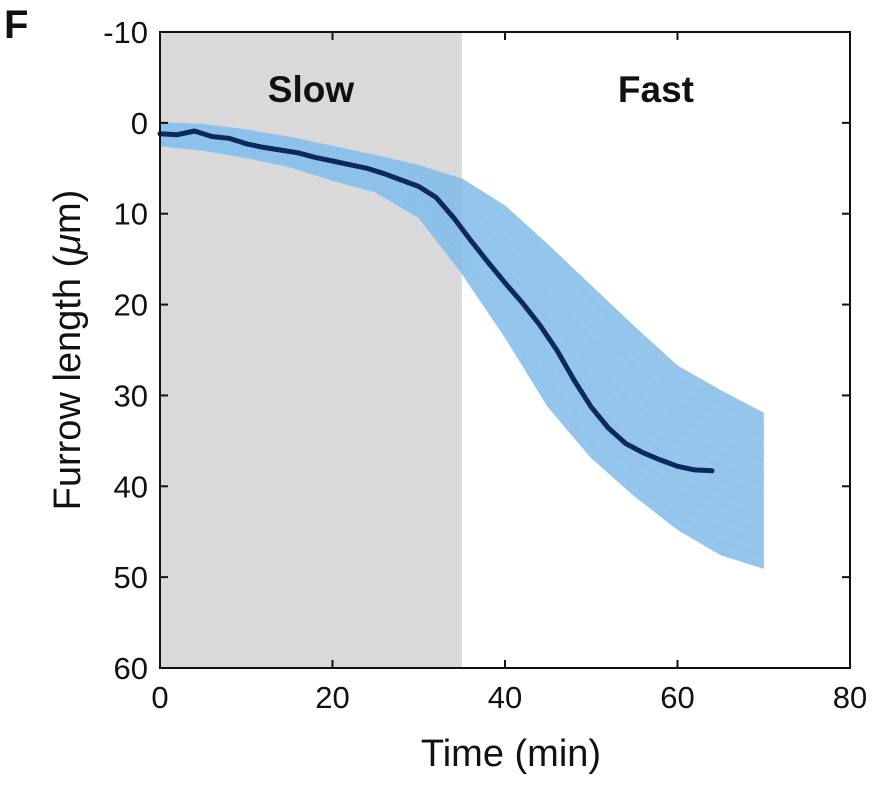  I want to click on x-tick-label: 0, so click(159, 697).